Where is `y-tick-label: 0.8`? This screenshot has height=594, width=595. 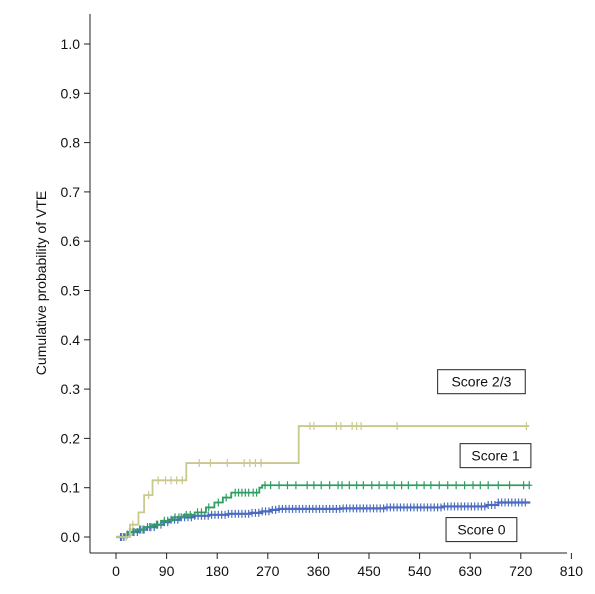
y-tick-label: 0.8 is located at coordinates (71, 143).